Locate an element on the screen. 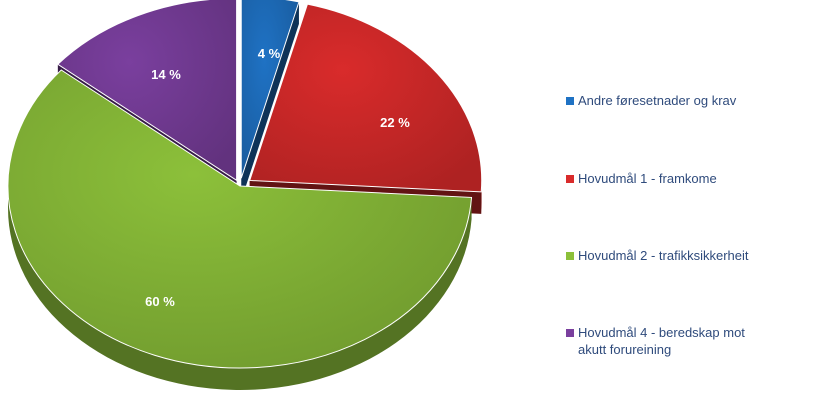 Image resolution: width=824 pixels, height=408 pixels. legend-label-hovudmal-1: Hovudmål 1 - framkome is located at coordinates (698, 178).